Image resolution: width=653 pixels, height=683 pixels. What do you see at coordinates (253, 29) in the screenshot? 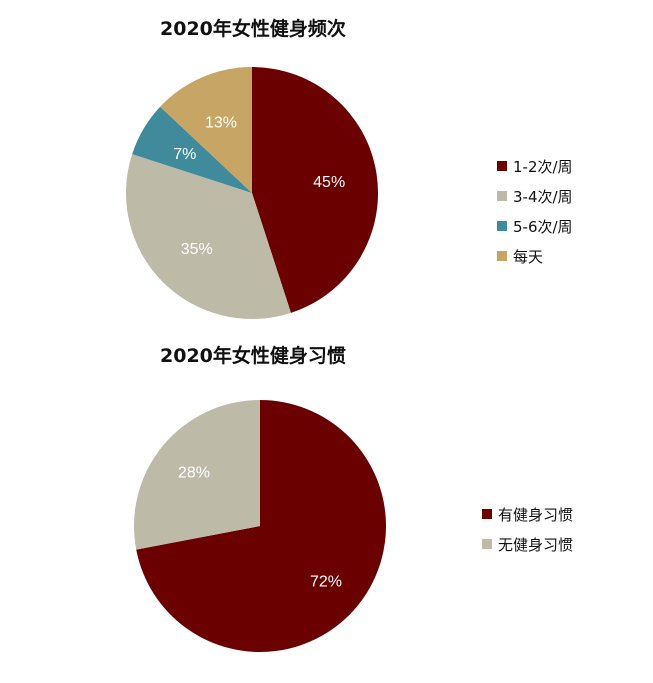
I see `chart-title: 2020年女性健身频次` at bounding box center [253, 29].